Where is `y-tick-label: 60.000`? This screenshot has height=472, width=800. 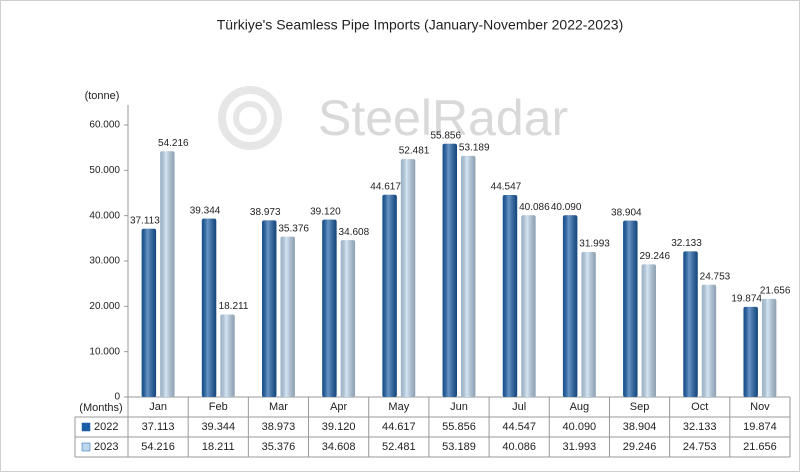
y-tick-label: 60.000 is located at coordinates (104, 125).